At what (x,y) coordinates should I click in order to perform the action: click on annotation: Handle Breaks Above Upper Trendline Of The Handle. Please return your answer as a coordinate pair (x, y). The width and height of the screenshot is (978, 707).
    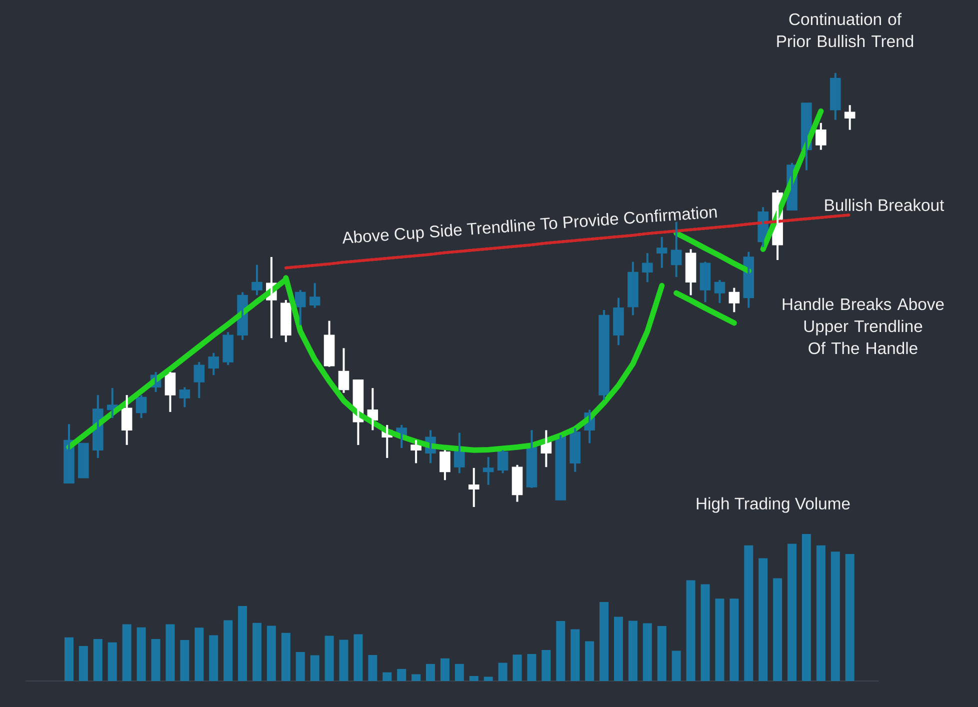
    Looking at the image, I should click on (863, 326).